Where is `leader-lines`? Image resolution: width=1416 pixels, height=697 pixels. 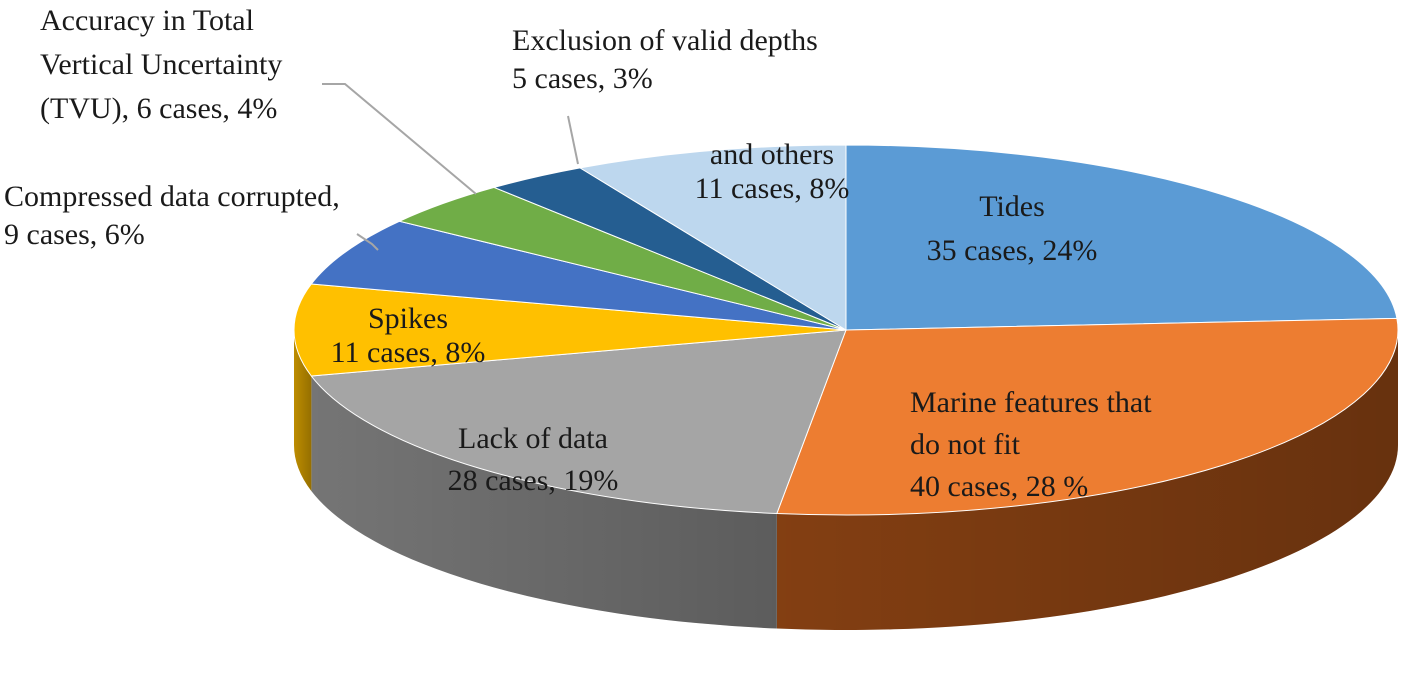
leader-lines is located at coordinates (450, 167).